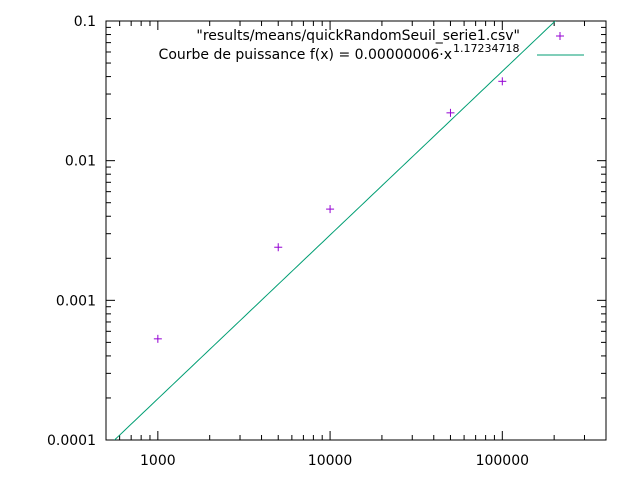 This screenshot has height=480, width=640. I want to click on y-tick-label: 0.0001, so click(71, 441).